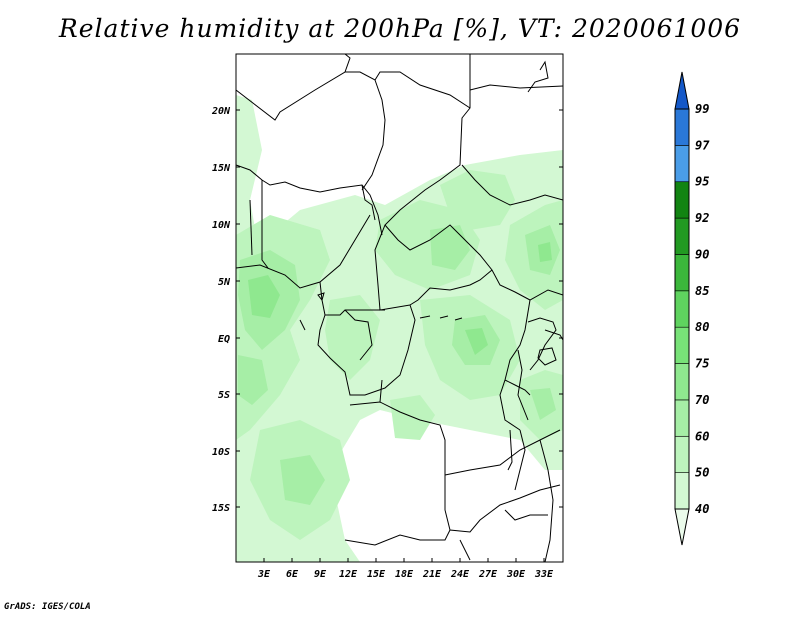 The height and width of the screenshot is (618, 800). Describe the element at coordinates (47, 607) in the screenshot. I see `credit-label: GrADS: IGES/COLA` at that location.